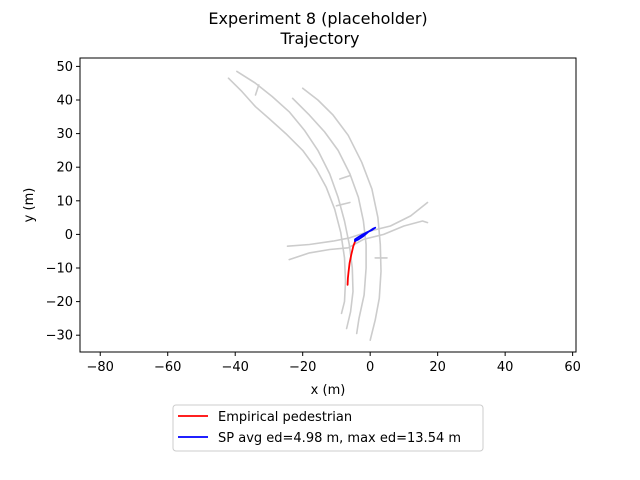  I want to click on y-tick-label: 20, so click(64, 168).